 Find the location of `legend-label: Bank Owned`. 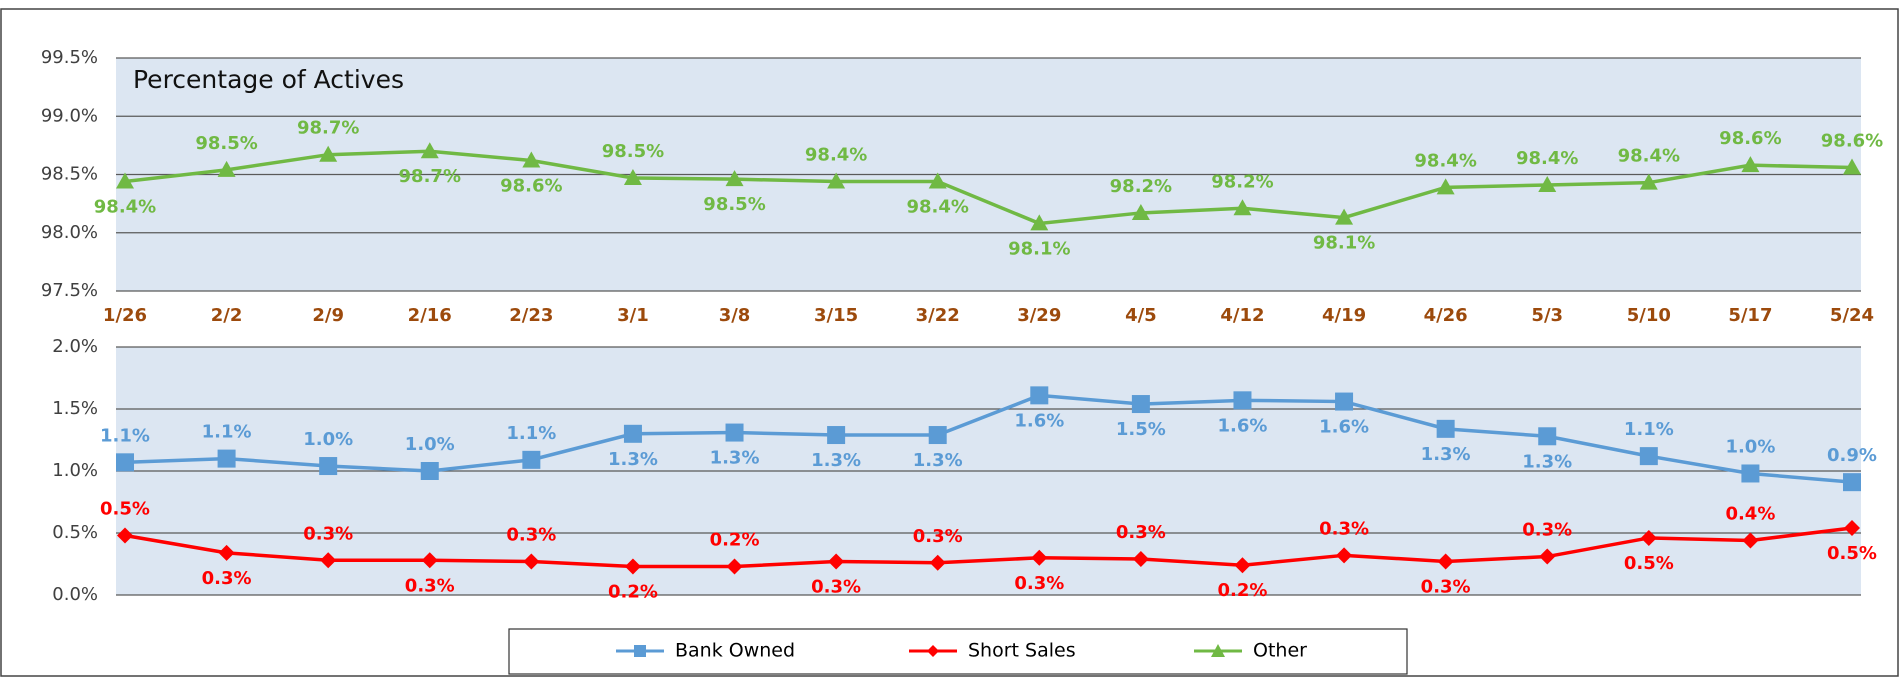

legend-label: Bank Owned is located at coordinates (735, 651).